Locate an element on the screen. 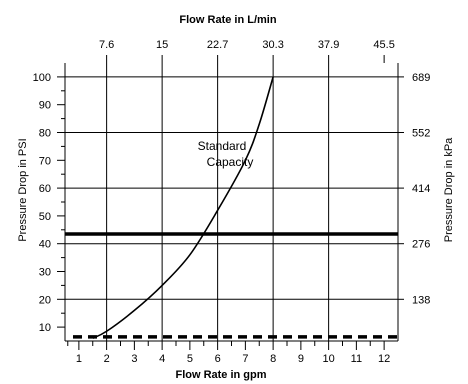 This screenshot has width=468, height=384. x-tick-label-4: 4 is located at coordinates (162, 359).